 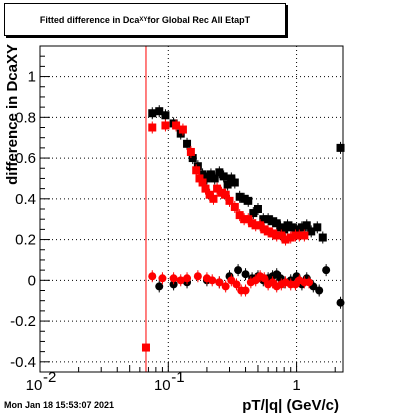 I want to click on timestamp: Mon Jan 18 15:53:07 2021, so click(x=59, y=405).